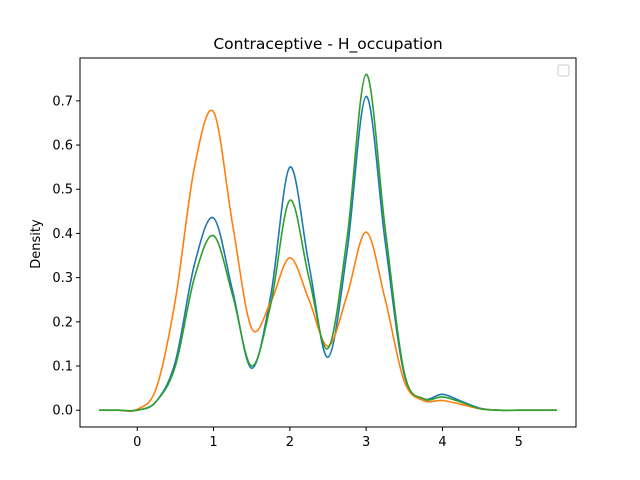  I want to click on legend-box, so click(563, 70).